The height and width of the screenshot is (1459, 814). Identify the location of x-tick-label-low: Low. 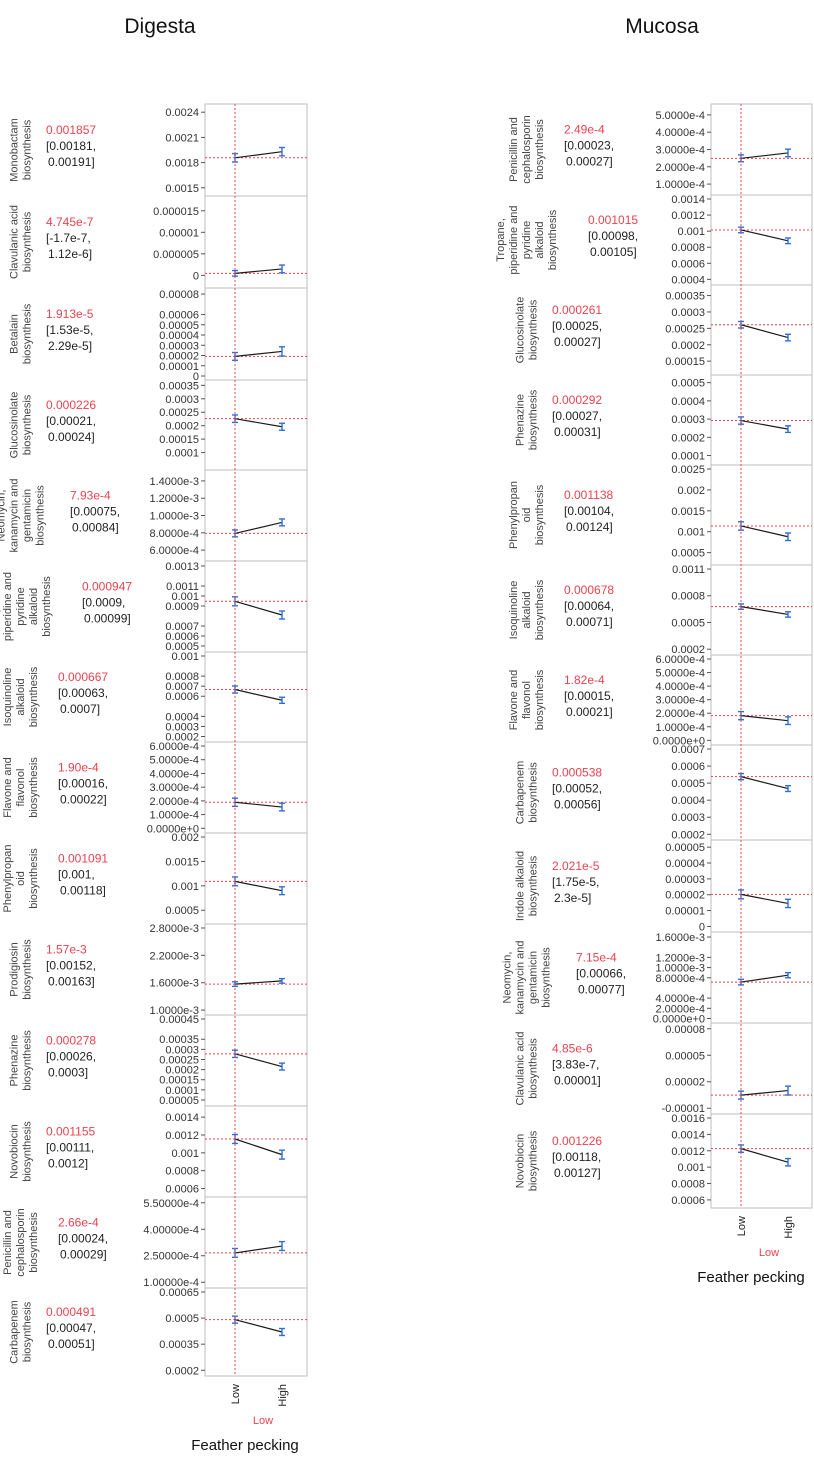
(236, 1394).